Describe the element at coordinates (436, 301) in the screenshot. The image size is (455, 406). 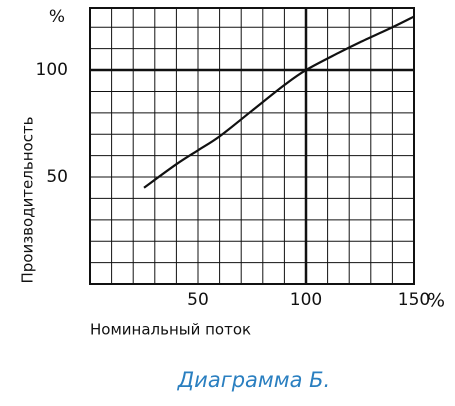
I see `x-unit-label: %` at that location.